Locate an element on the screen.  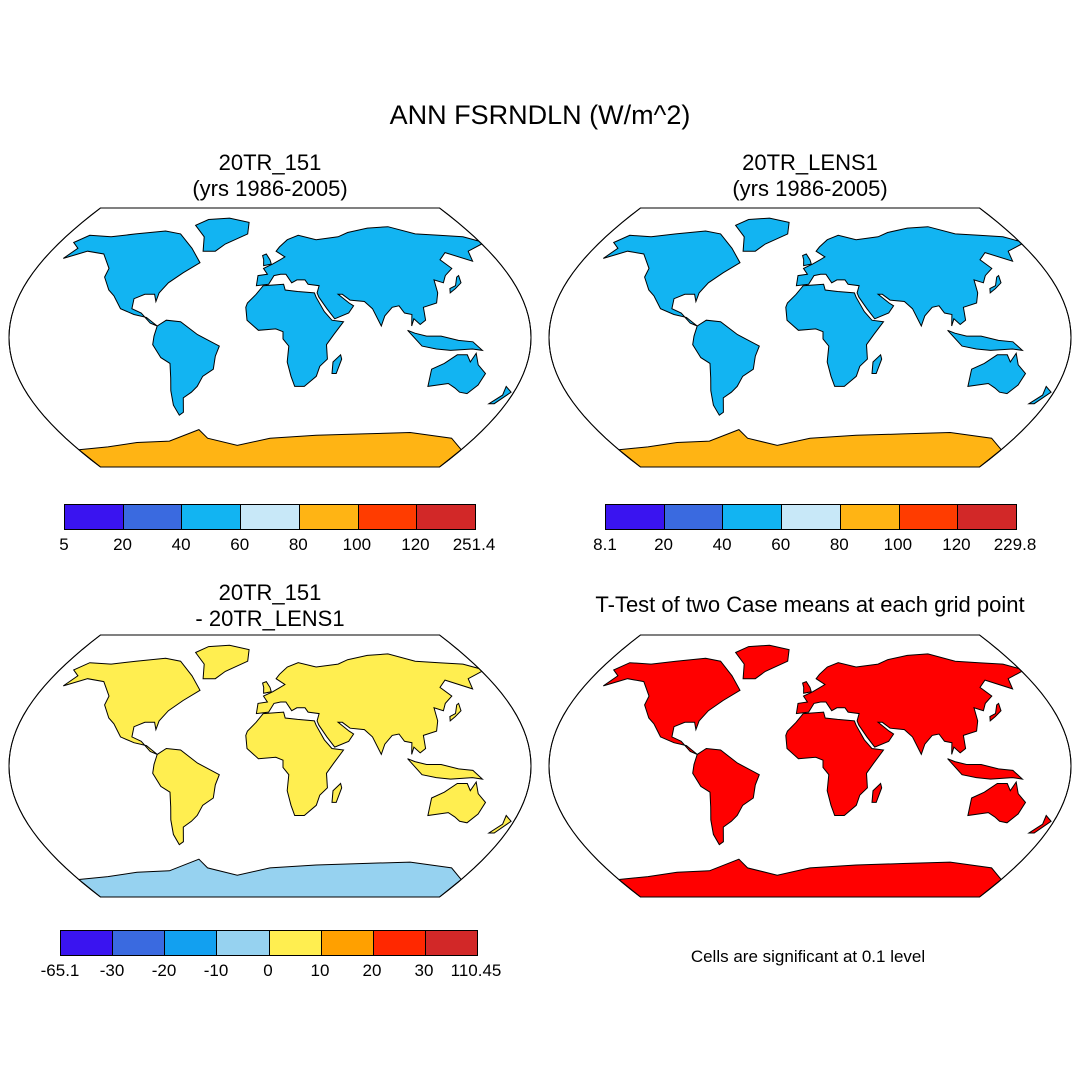
colorbar-label: 40 is located at coordinates (722, 544).